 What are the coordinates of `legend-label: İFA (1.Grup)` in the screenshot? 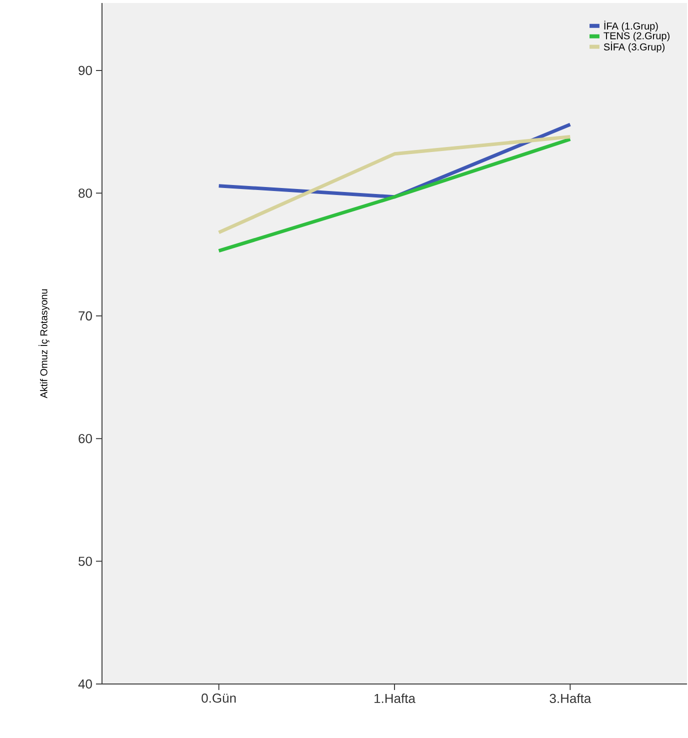 It's located at (631, 26).